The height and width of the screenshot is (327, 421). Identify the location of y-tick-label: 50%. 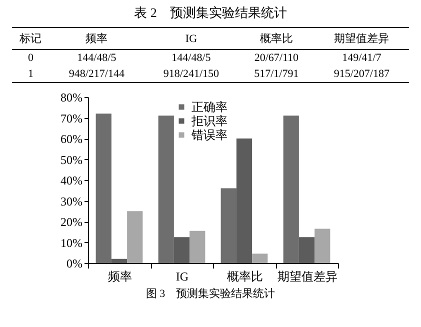
(71, 159).